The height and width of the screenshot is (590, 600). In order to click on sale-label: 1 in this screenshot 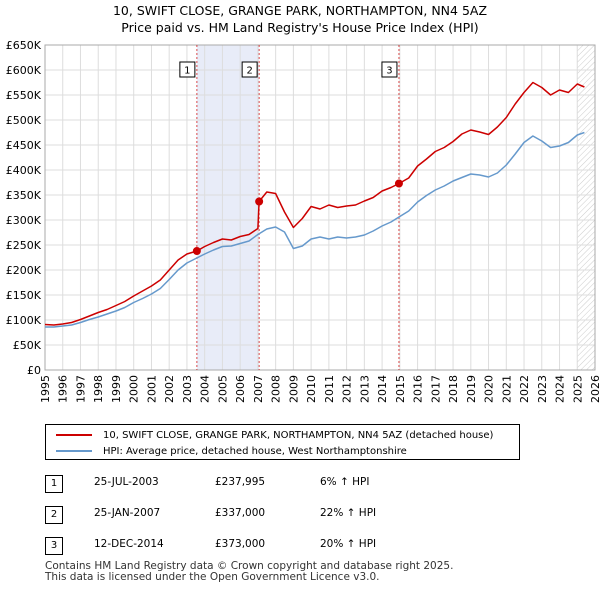, I will do `click(187, 71)`.